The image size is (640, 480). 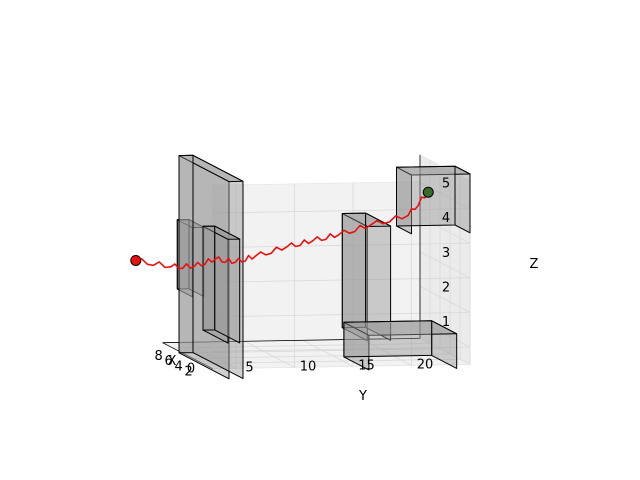 What do you see at coordinates (446, 184) in the screenshot?
I see `z-tick-label: 5` at bounding box center [446, 184].